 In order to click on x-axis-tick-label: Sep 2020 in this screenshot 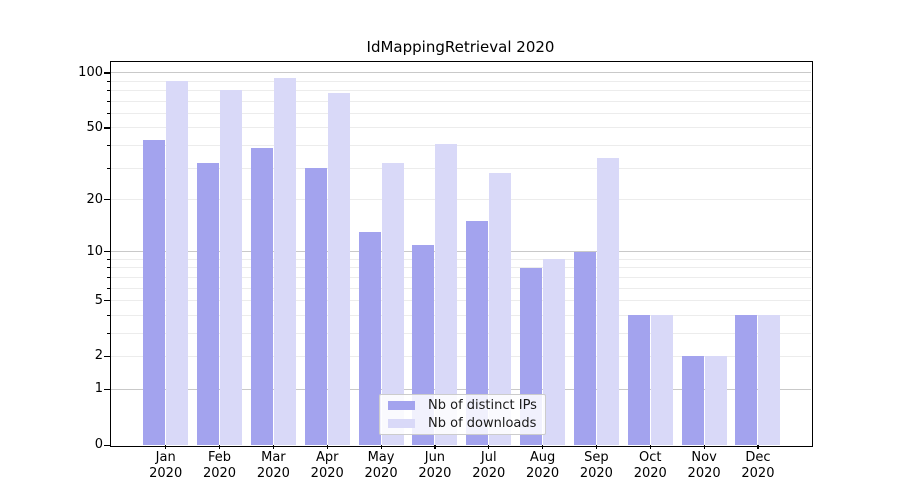, I will do `click(596, 465)`.